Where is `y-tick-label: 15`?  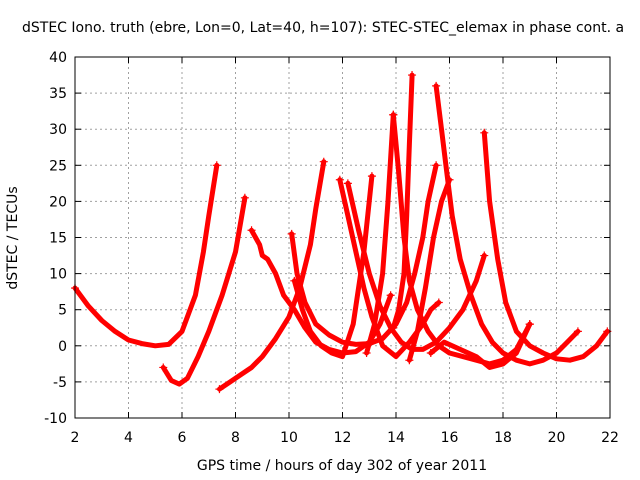 y-tick-label: 15 is located at coordinates (58, 239).